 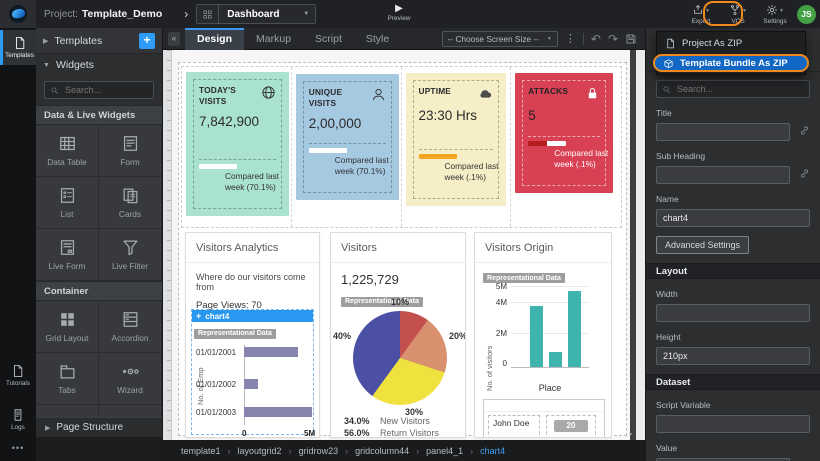 I want to click on height-input, so click(x=733, y=356).